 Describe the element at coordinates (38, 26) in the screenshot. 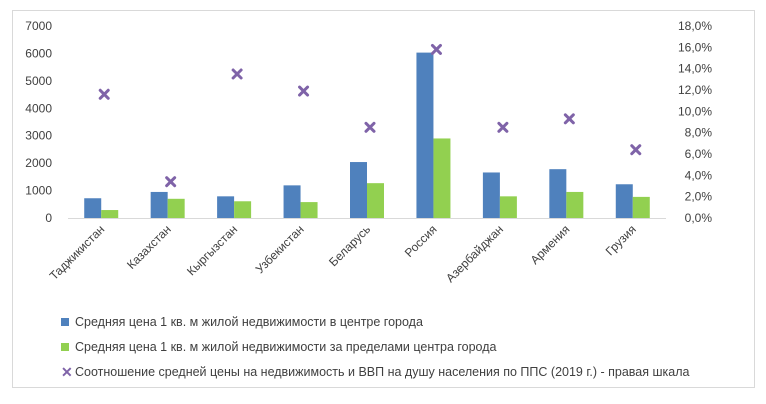

I see `y-left-tick-label: 7000` at that location.